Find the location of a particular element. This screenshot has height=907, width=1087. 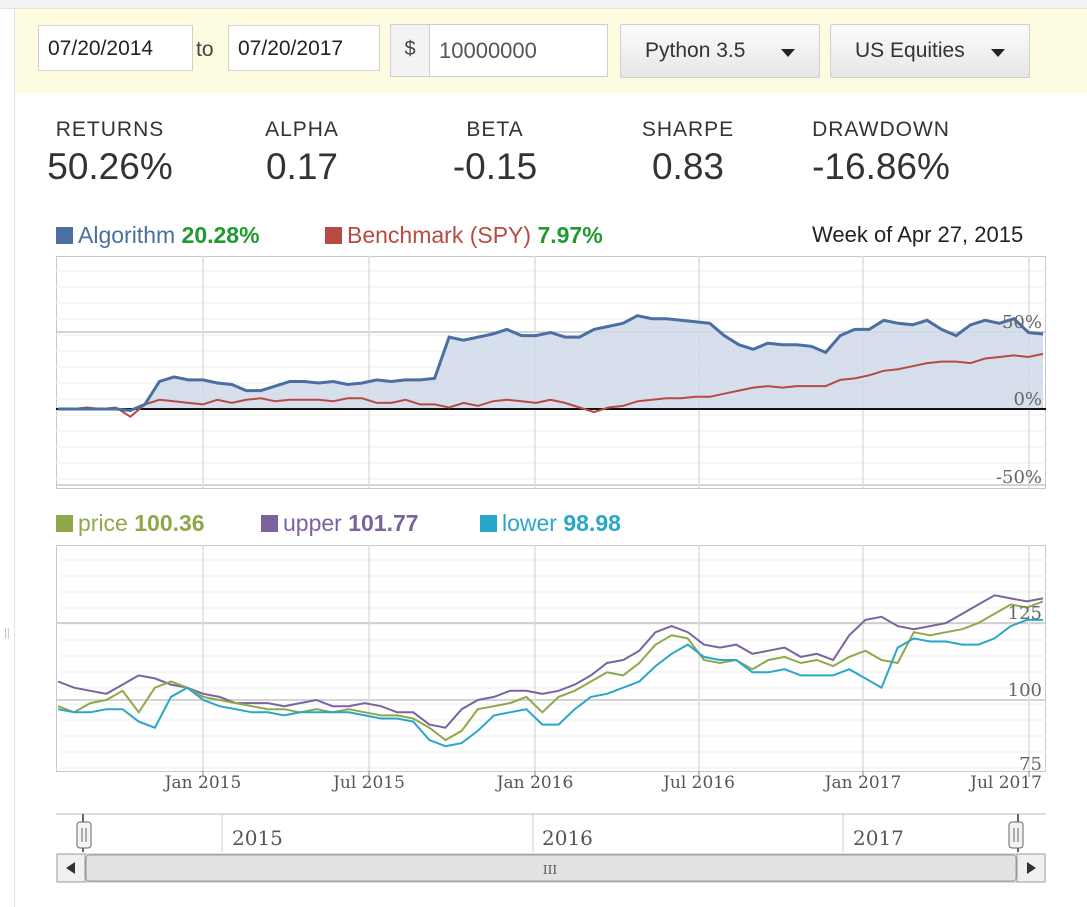

navigator-left-handle is located at coordinates (84, 835).